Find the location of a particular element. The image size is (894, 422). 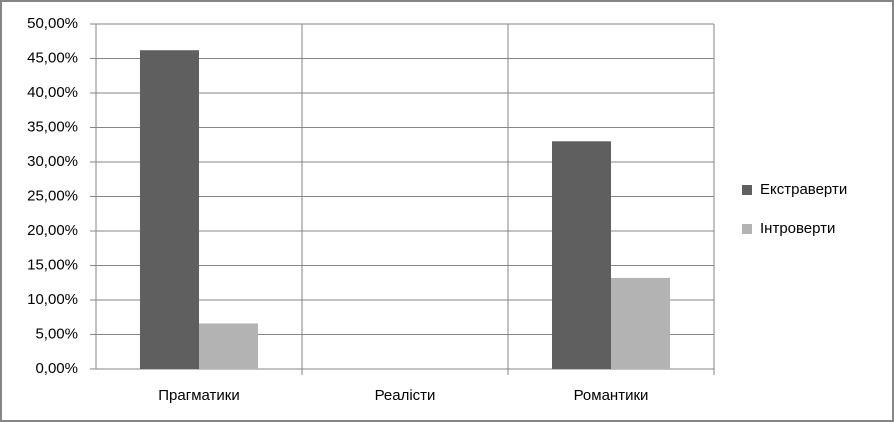

x-tick-label: Реалісти is located at coordinates (405, 395).